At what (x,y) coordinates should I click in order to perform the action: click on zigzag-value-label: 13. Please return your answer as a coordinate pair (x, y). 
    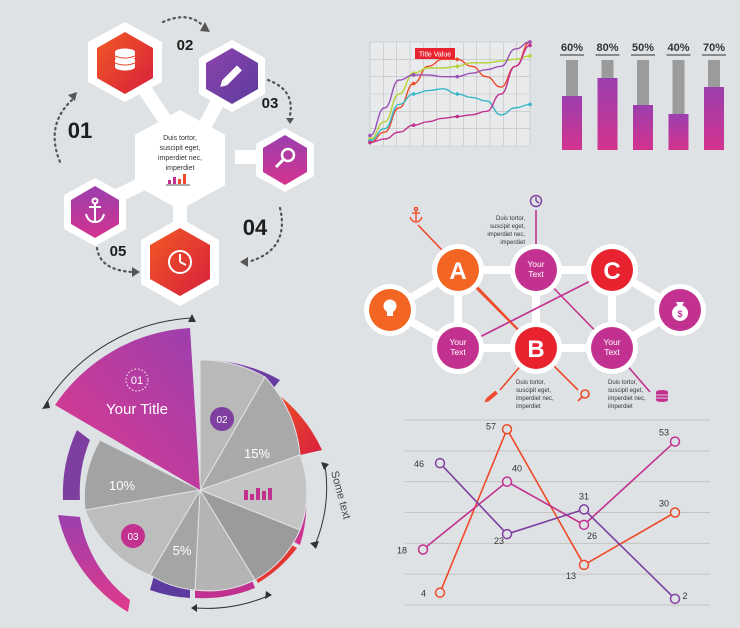
    Looking at the image, I should click on (571, 576).